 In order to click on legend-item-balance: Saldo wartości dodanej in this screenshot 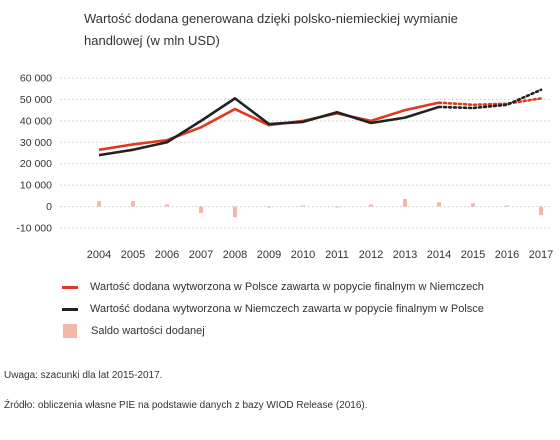, I will do `click(273, 331)`.